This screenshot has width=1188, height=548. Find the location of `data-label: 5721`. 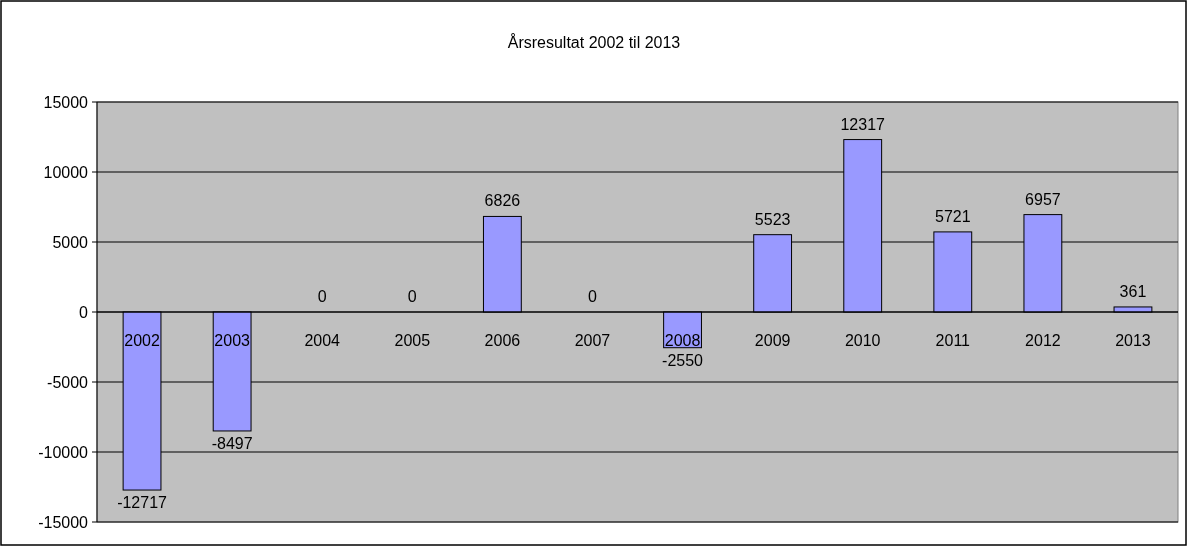

data-label: 5721 is located at coordinates (952, 216).